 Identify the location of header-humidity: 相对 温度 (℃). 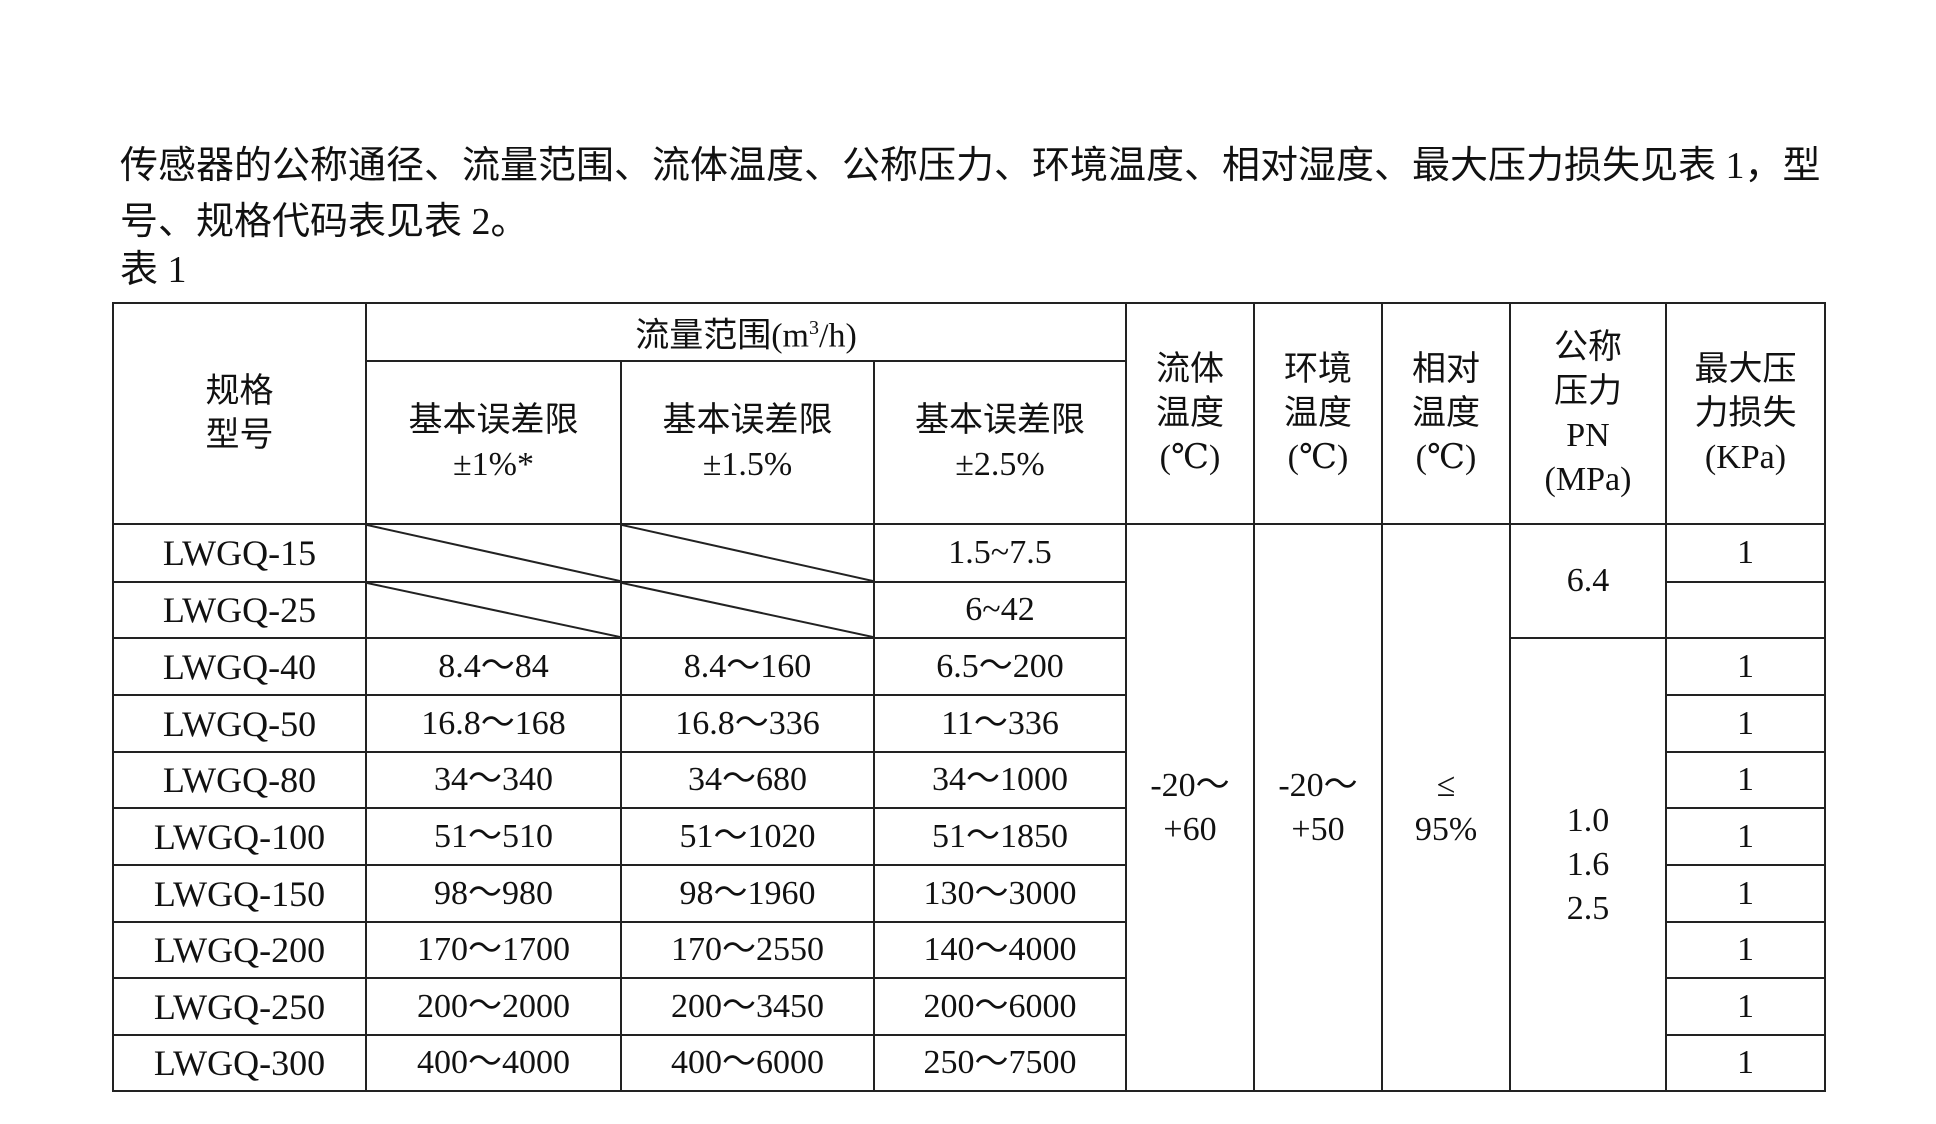
(1446, 413).